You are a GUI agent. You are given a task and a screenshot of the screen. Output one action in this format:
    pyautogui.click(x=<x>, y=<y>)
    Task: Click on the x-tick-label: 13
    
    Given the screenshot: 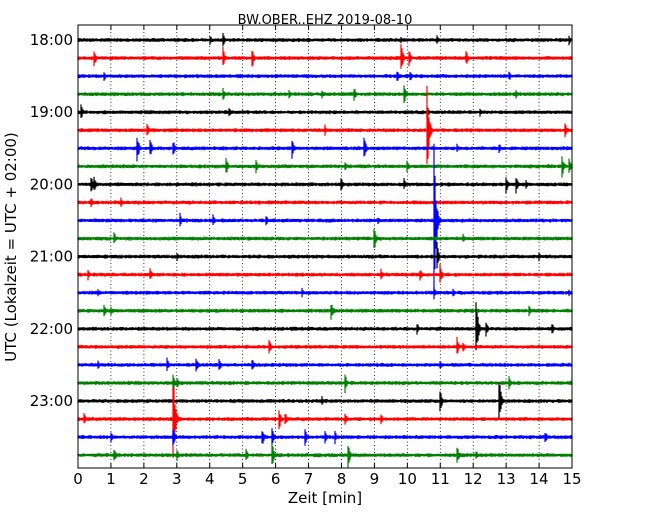 What is the action you would take?
    pyautogui.click(x=506, y=479)
    